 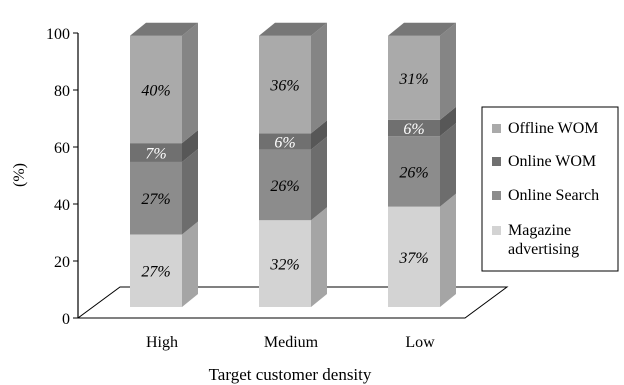 I want to click on y-axis-title: (%), so click(x=19, y=175).